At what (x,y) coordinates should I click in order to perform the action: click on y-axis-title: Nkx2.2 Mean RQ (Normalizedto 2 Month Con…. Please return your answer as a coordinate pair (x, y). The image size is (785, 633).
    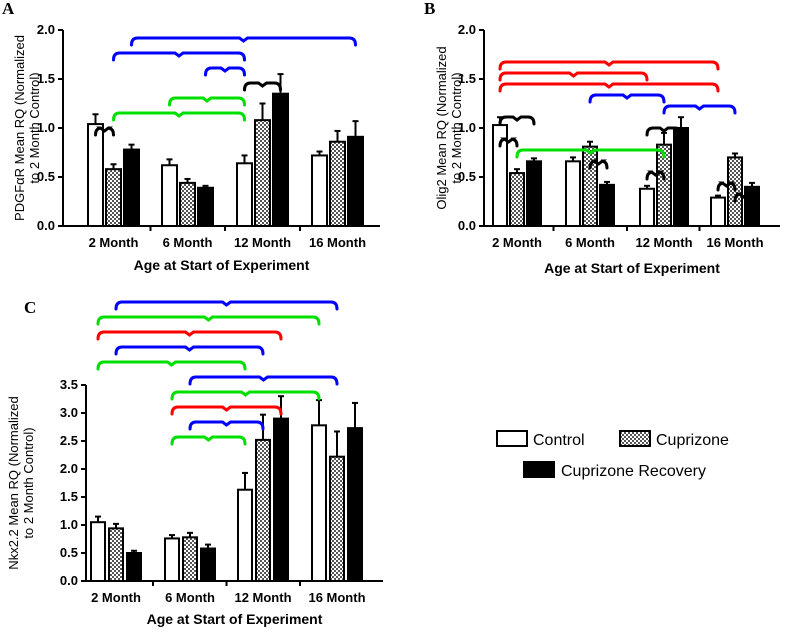
    Looking at the image, I should click on (21, 482).